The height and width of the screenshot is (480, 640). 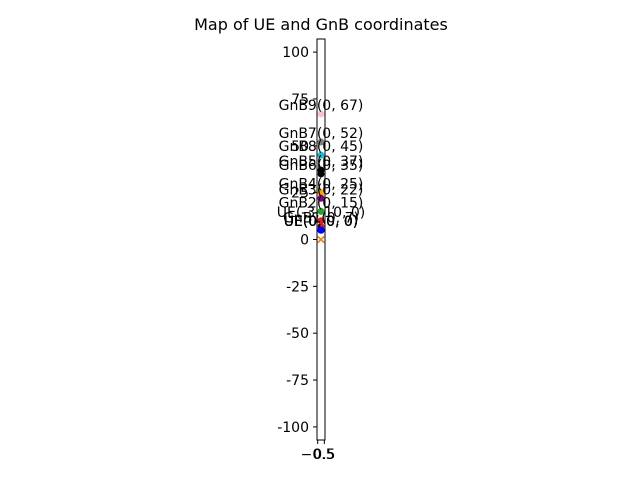 I want to click on y-tick-label: 75, so click(x=300, y=100).